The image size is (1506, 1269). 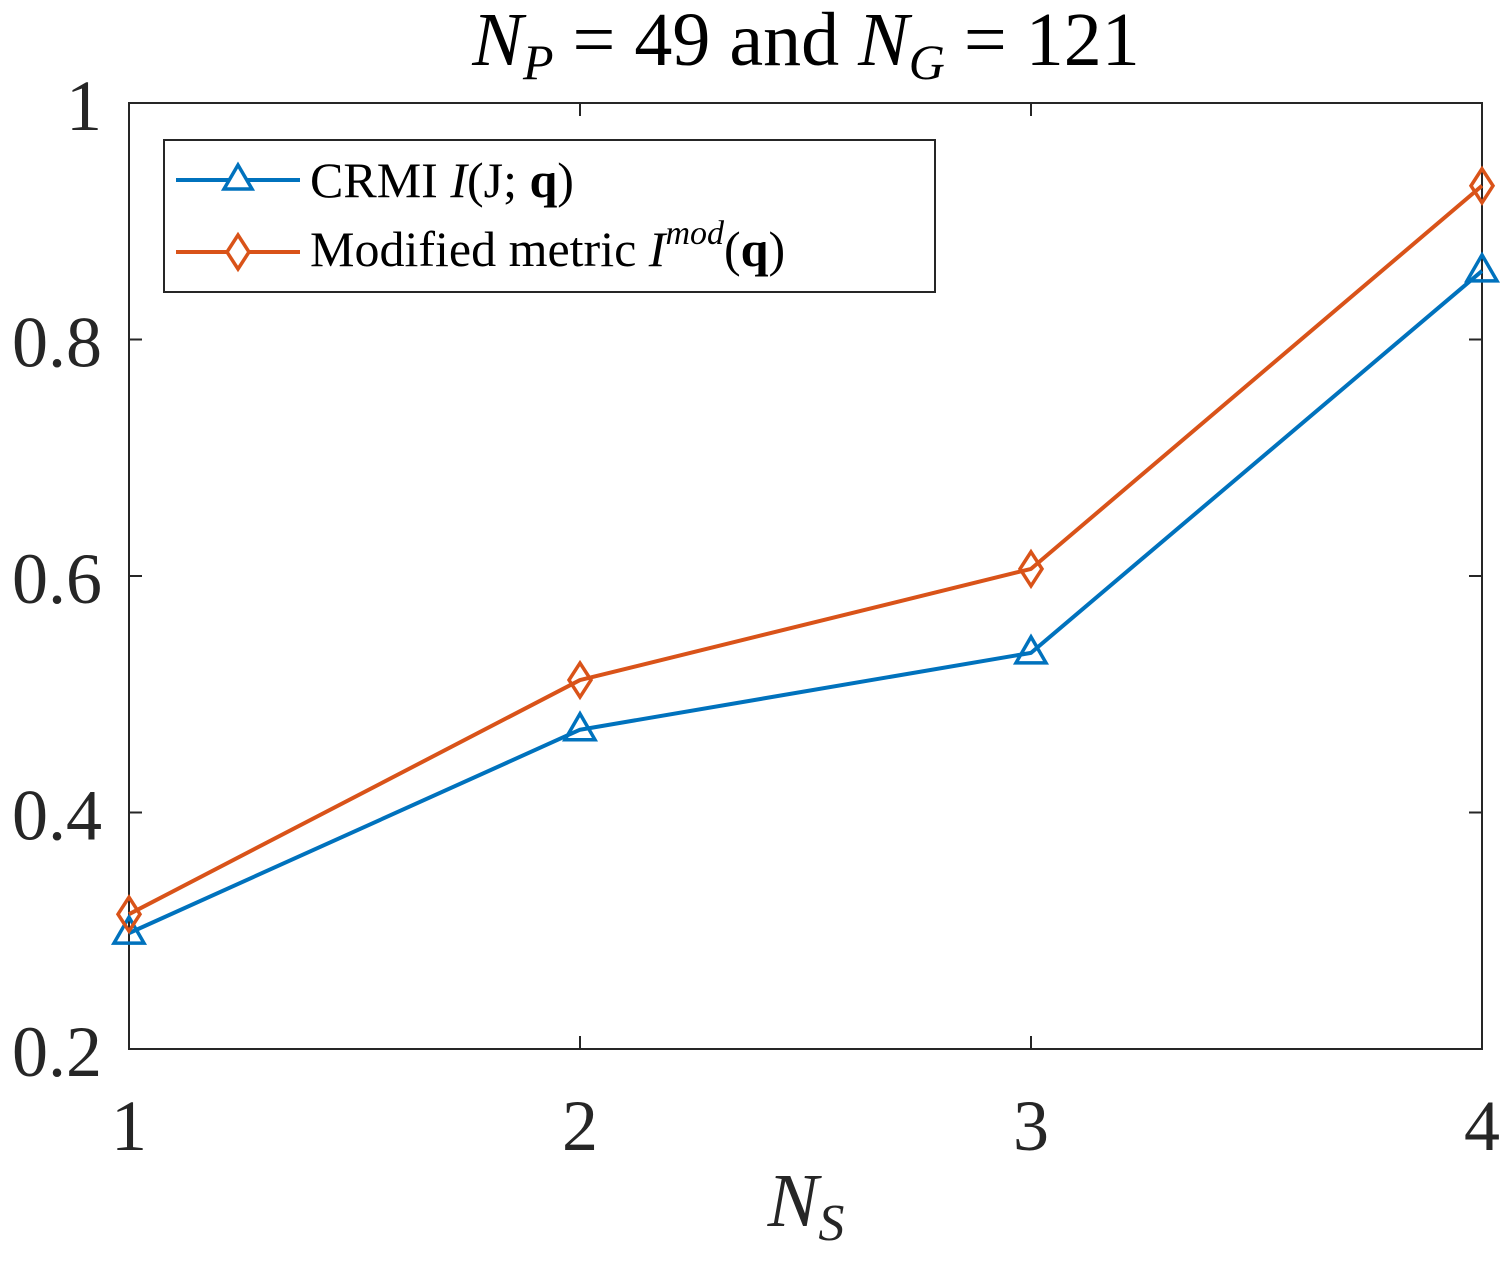 I want to click on legend-modified-math-q: q, so click(x=755, y=249).